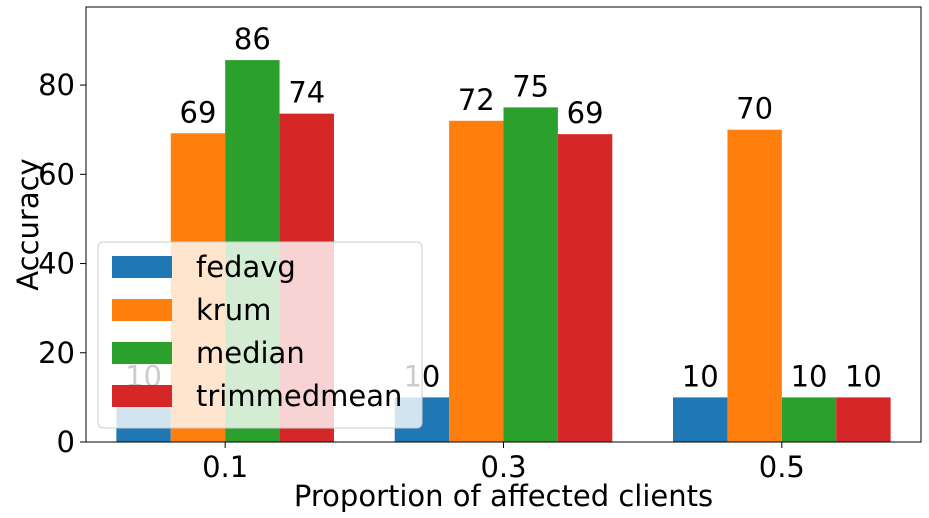 This screenshot has height=518, width=929. What do you see at coordinates (754, 285) in the screenshot?
I see `bar-krum-0.5` at bounding box center [754, 285].